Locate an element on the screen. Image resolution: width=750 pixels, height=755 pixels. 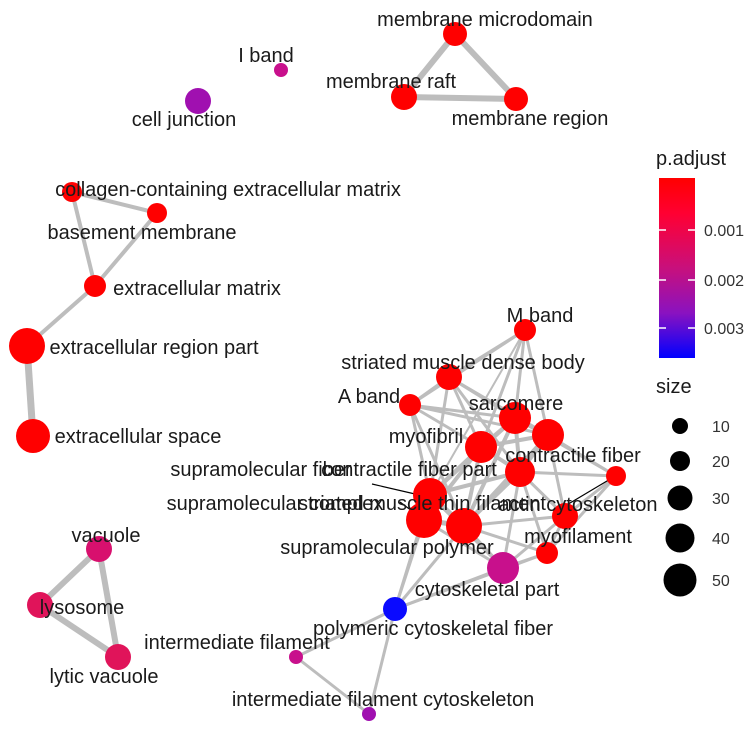
node-label: lysosome is located at coordinates (82, 608).